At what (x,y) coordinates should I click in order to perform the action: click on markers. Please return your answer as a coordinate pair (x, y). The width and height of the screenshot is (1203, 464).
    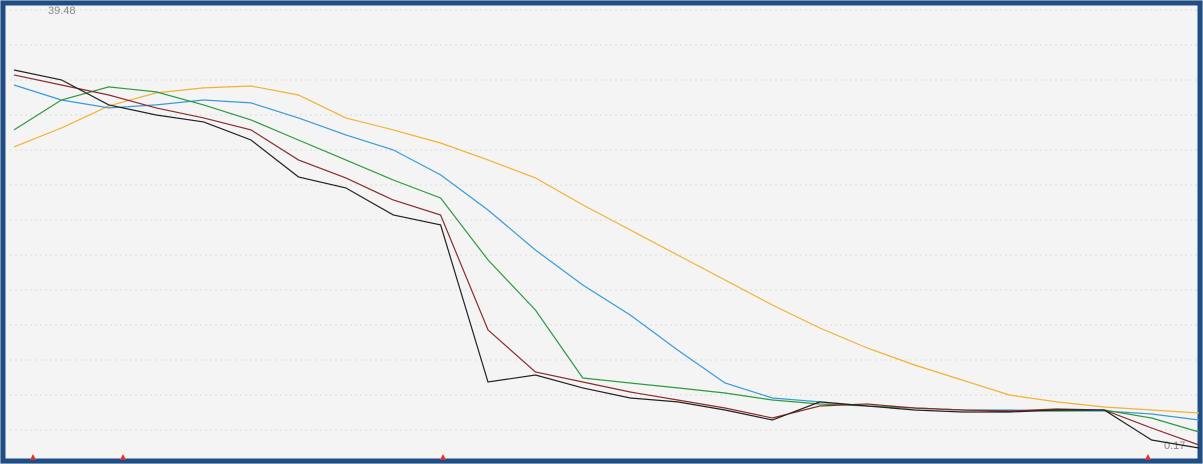
    Looking at the image, I should click on (590, 457).